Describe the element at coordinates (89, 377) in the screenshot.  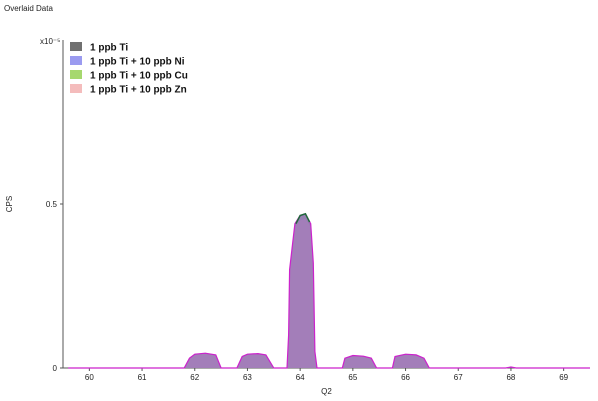
I see `x-tick-label: 60` at that location.